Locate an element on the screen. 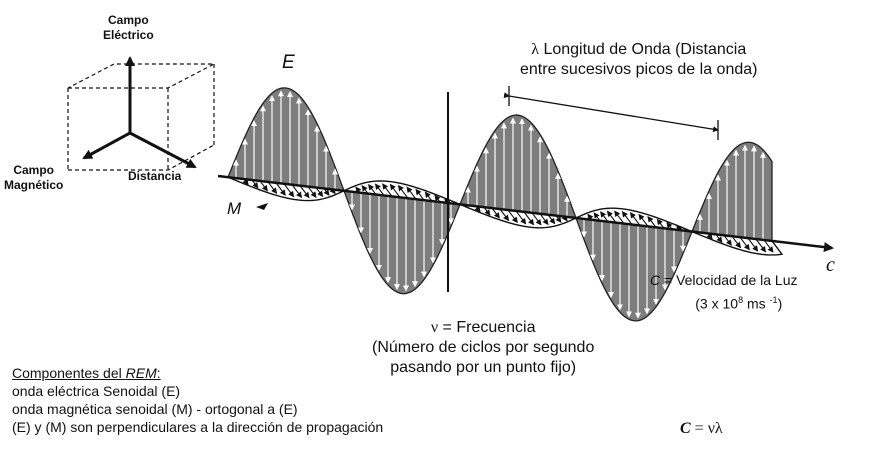  magnetic-field-label: Campo Magnético is located at coordinates (33, 178).